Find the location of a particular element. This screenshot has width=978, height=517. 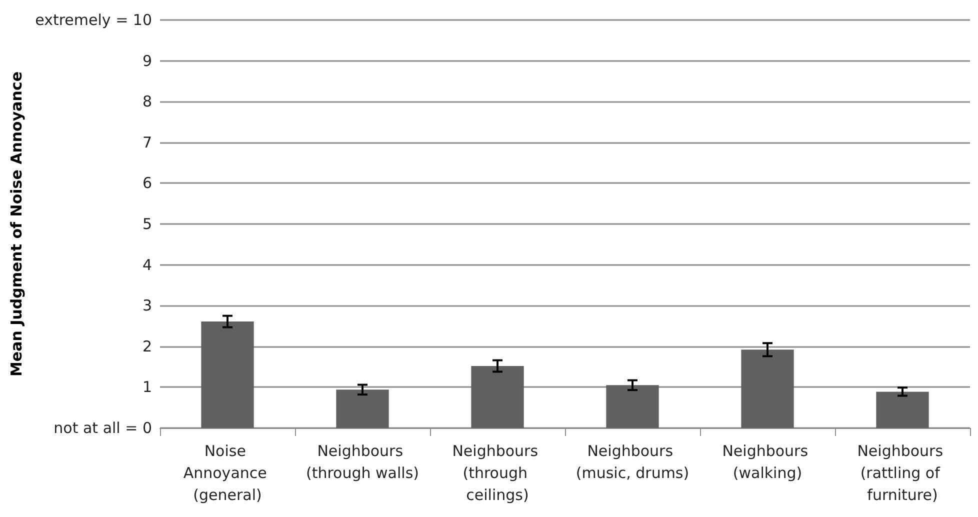

x-tick-label: Neighbours (walking) is located at coordinates (767, 462).